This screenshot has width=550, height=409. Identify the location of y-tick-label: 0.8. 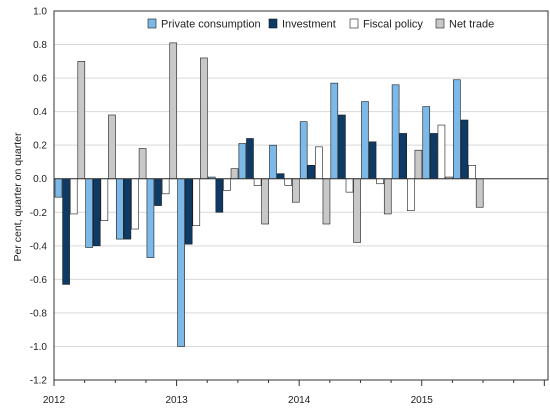
(40, 45).